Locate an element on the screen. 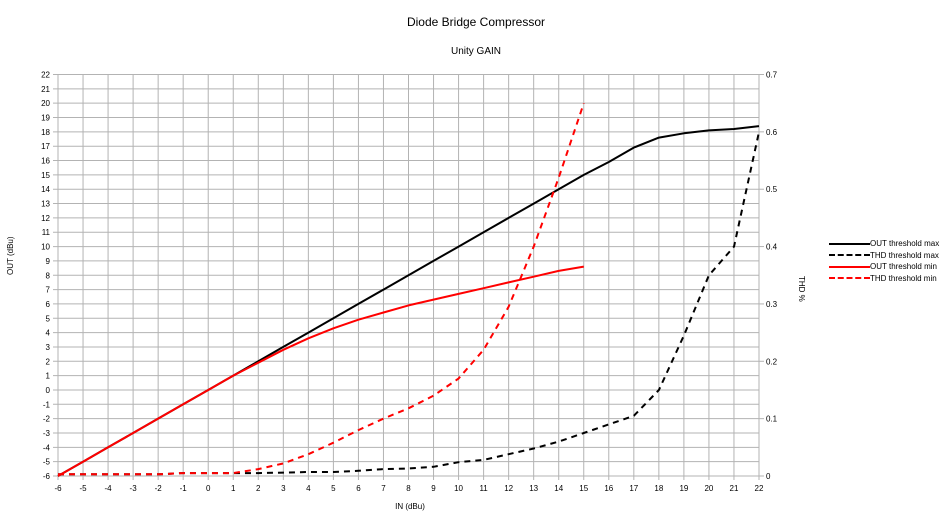 The height and width of the screenshot is (525, 952). x-tick-label: 2 is located at coordinates (258, 488).